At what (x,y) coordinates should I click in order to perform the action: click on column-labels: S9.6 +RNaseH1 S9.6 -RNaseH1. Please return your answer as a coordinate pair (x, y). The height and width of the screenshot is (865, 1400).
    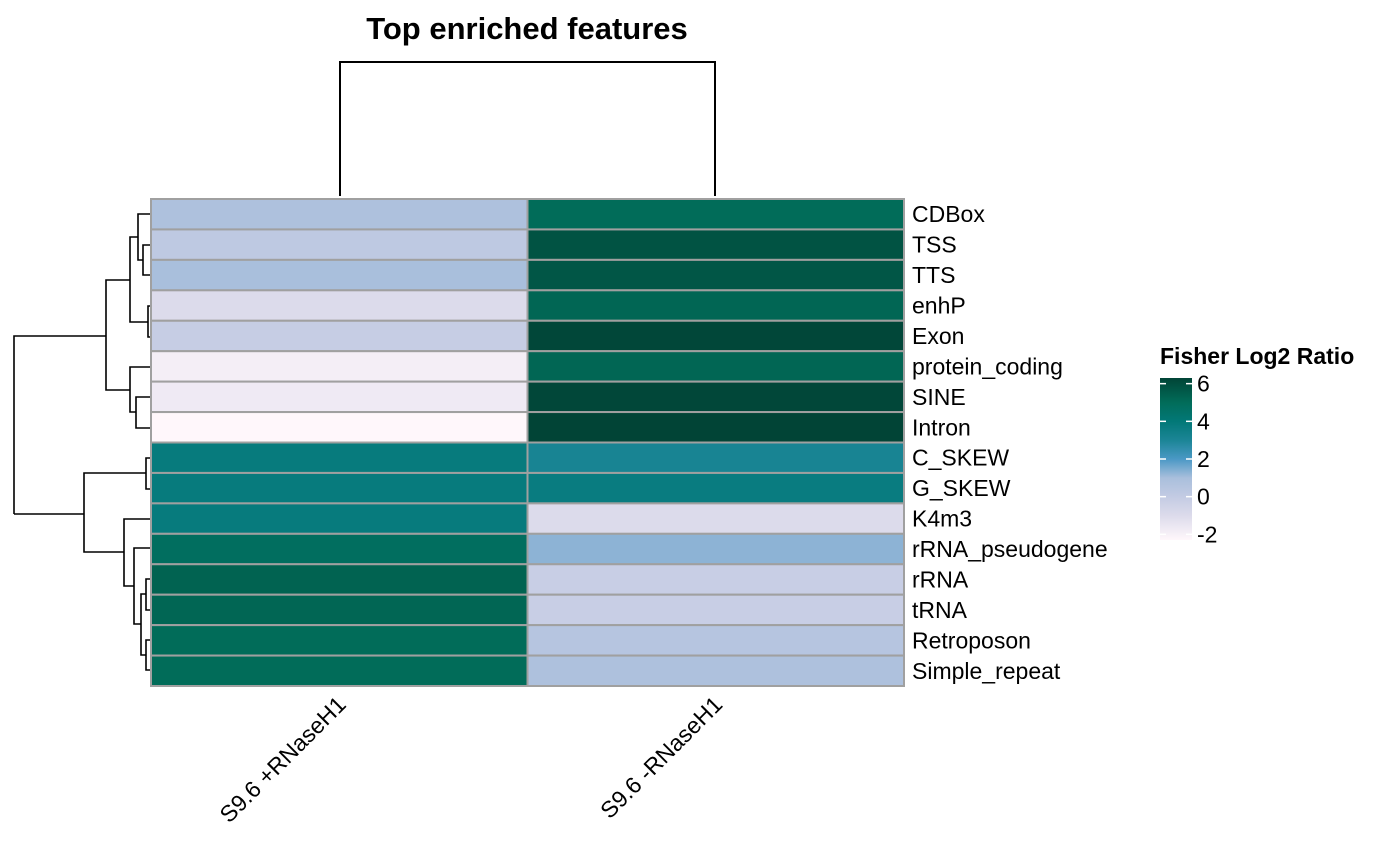
    Looking at the image, I should click on (470, 759).